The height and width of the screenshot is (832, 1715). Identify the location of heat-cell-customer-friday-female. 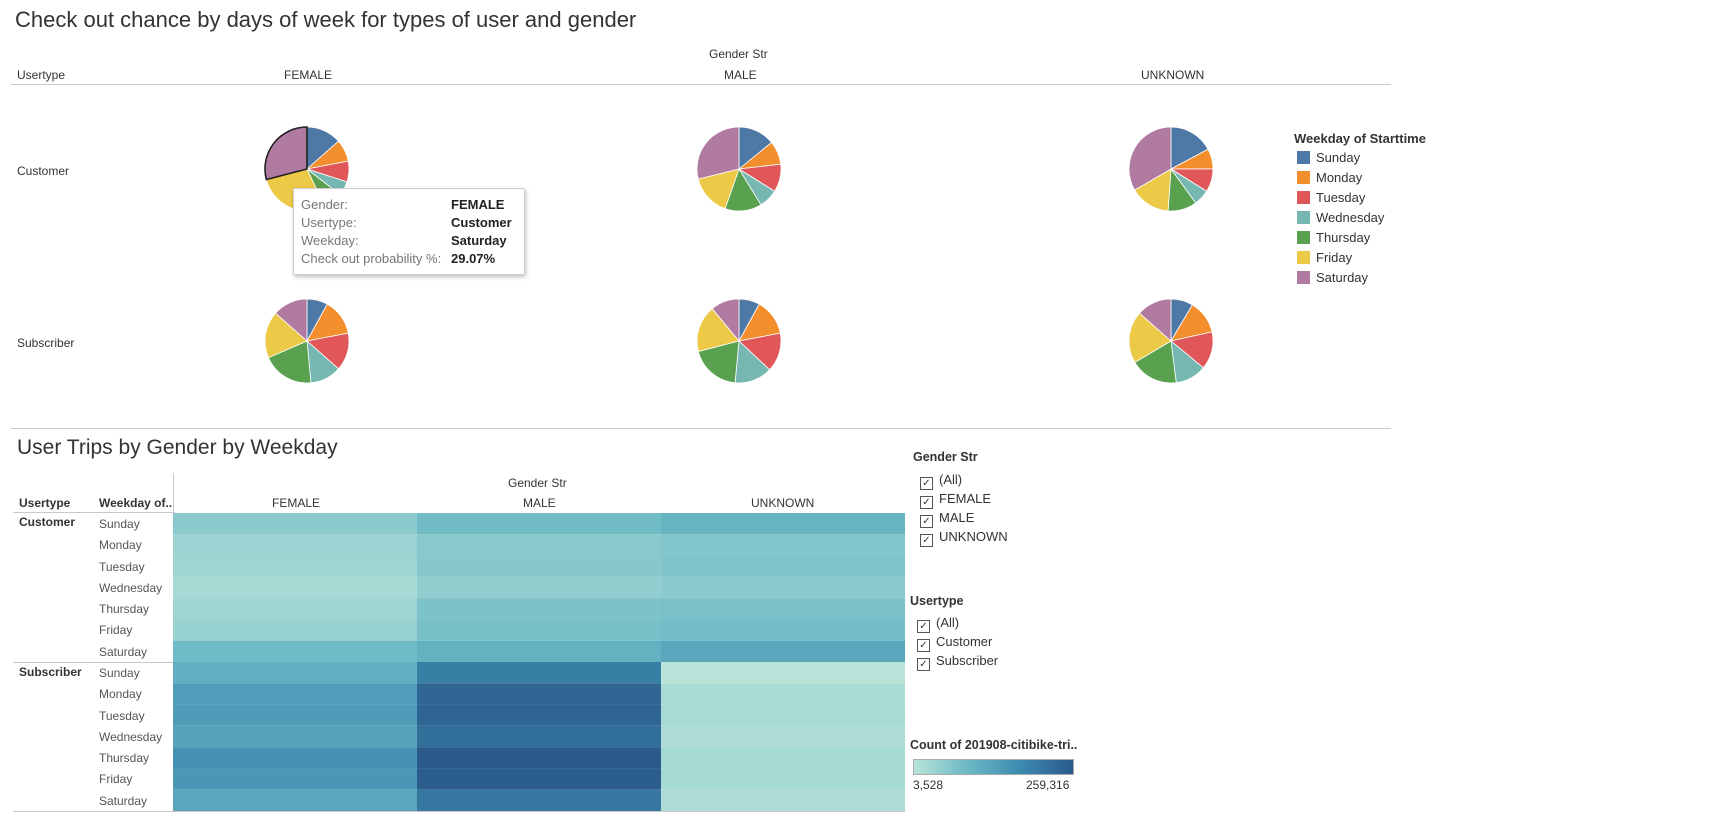
(295, 630).